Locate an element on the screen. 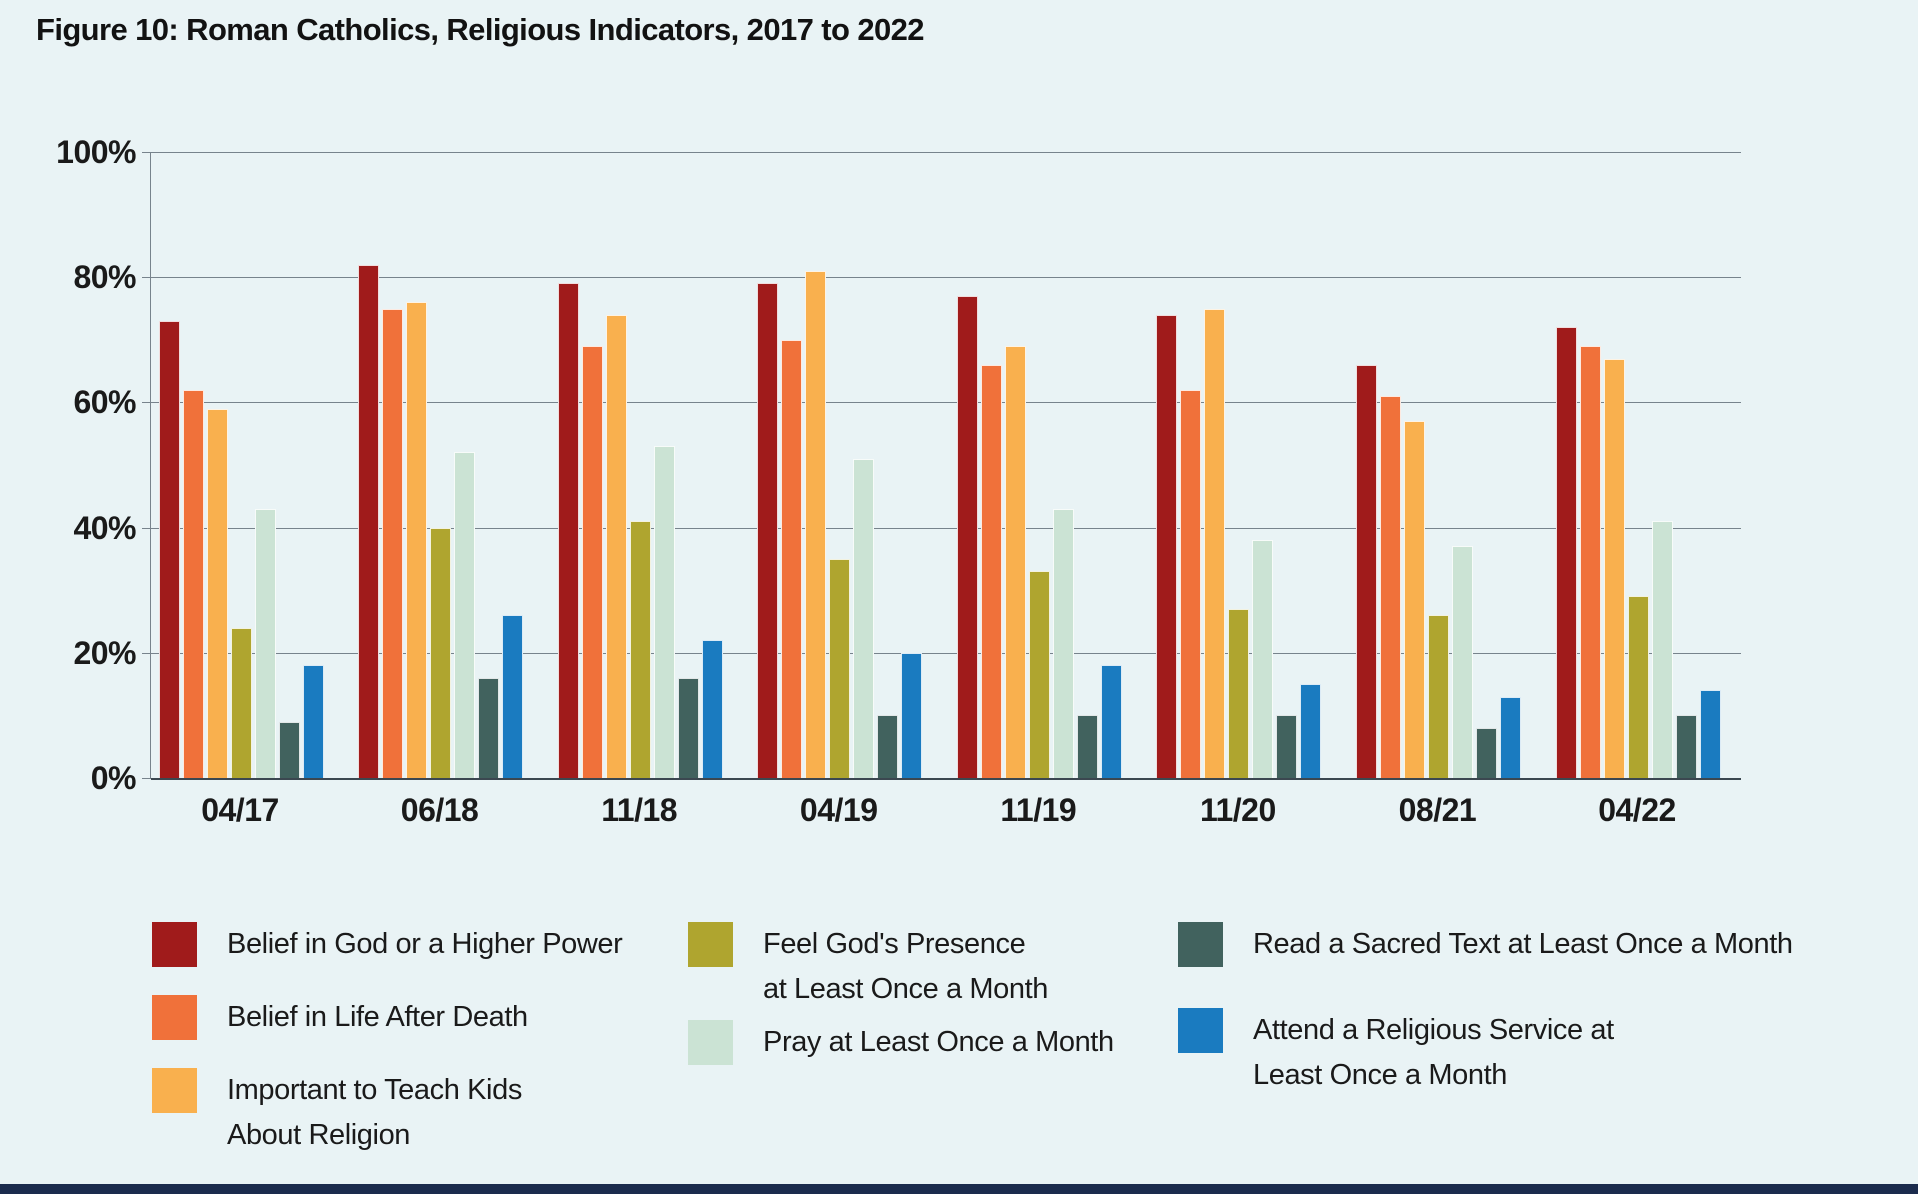 The height and width of the screenshot is (1194, 1918). x-axis-label-04/17: 04/17 is located at coordinates (240, 810).